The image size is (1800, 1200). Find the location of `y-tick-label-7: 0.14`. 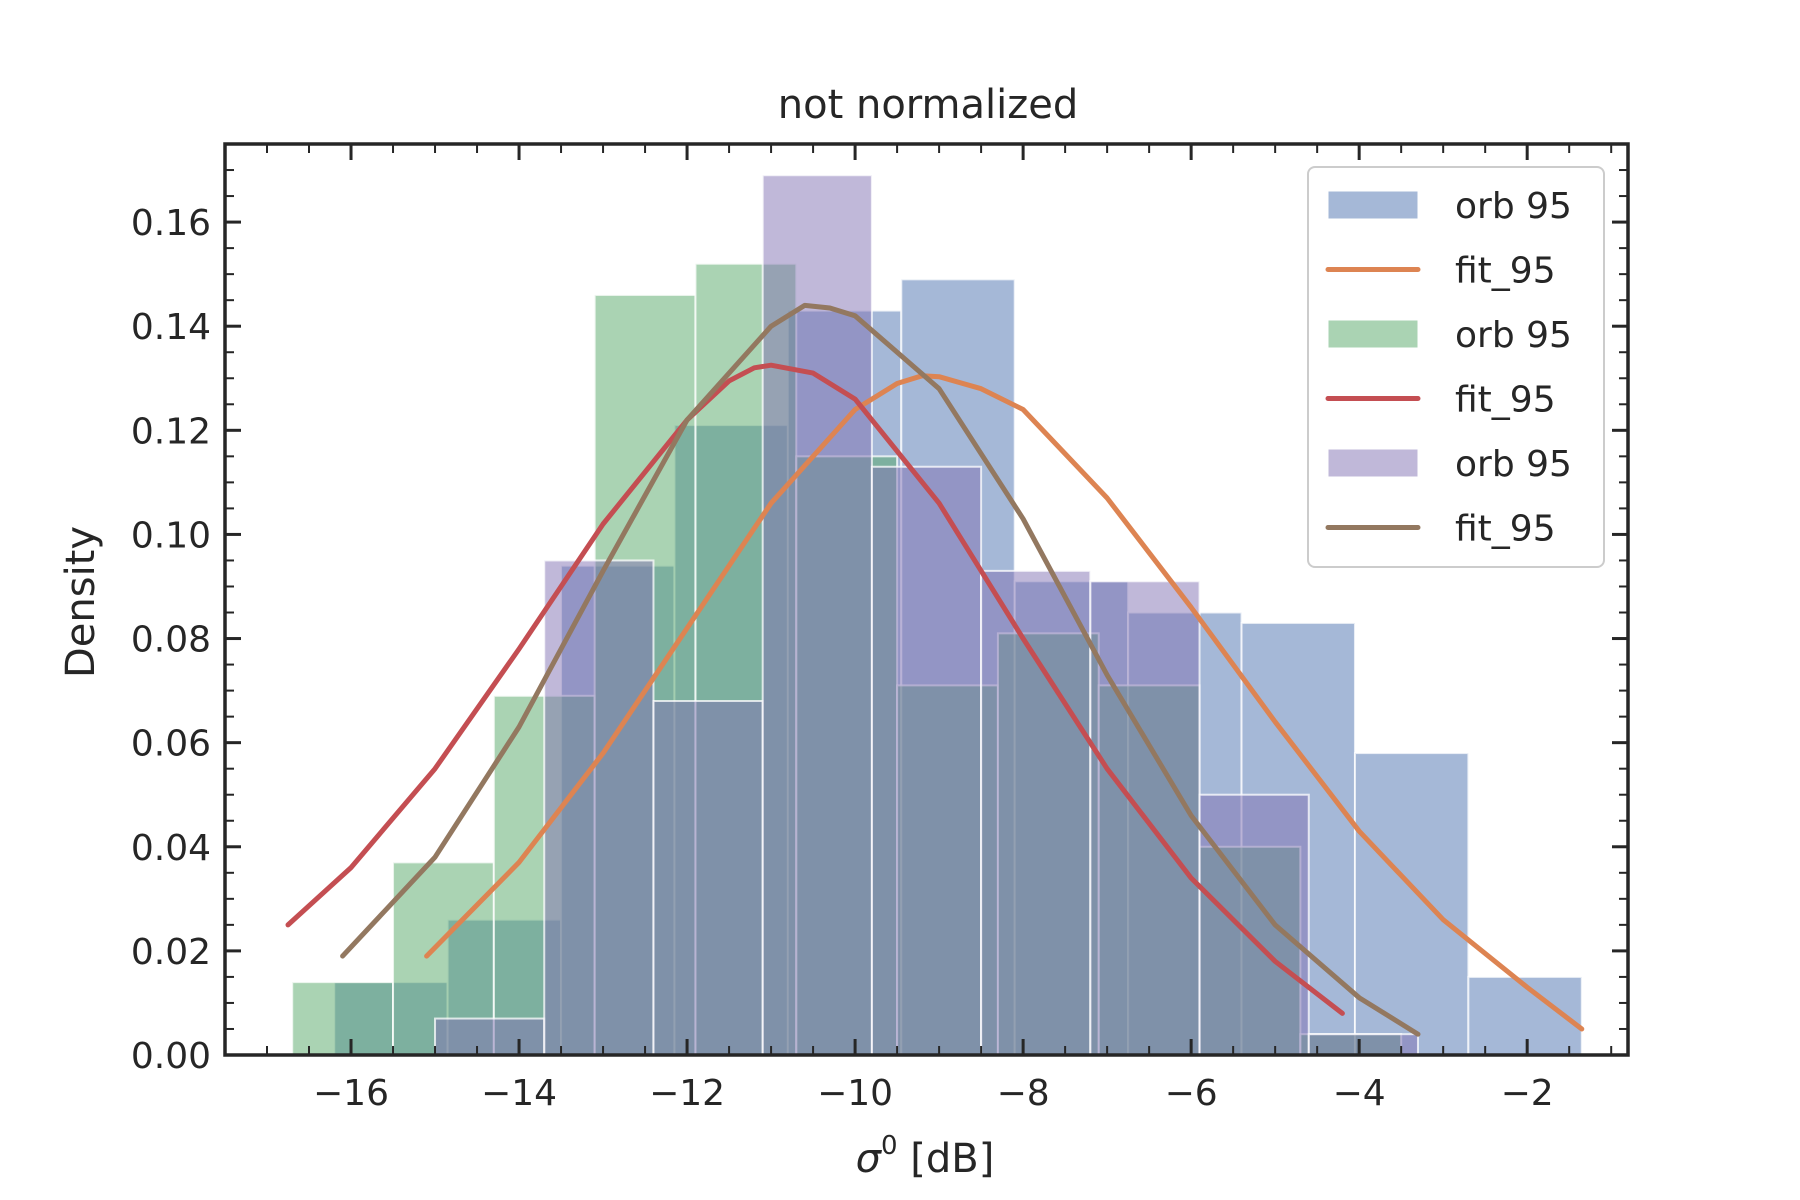

y-tick-label-7: 0.14 is located at coordinates (171, 327).